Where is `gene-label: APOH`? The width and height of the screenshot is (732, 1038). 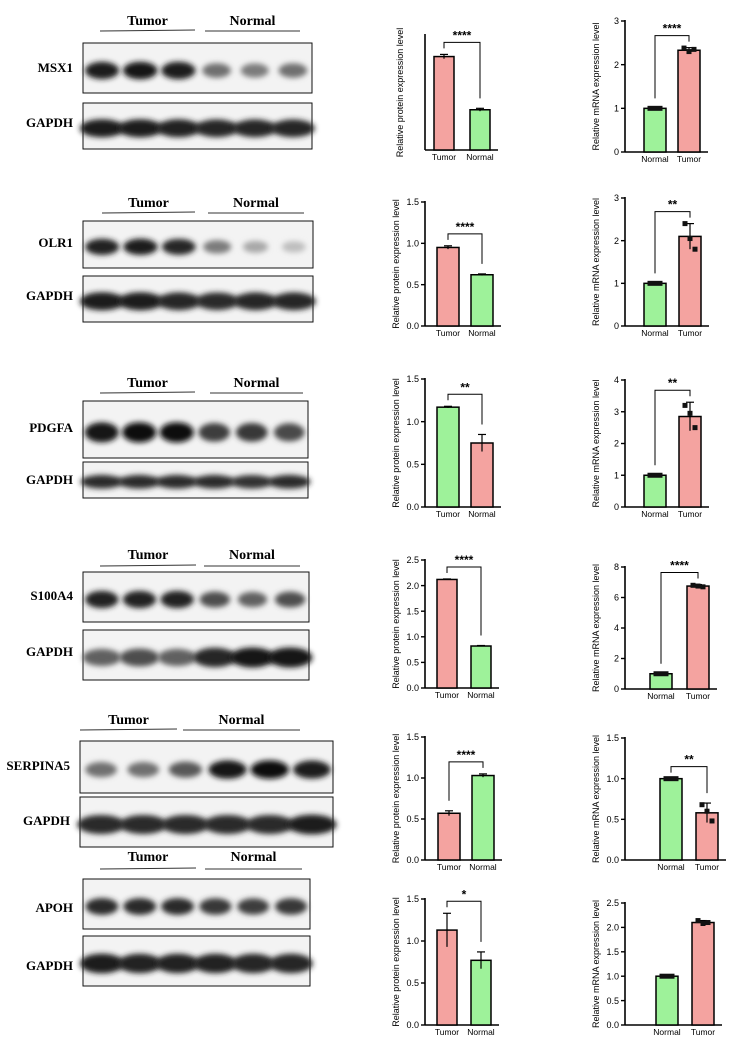
gene-label: APOH is located at coordinates (54, 907).